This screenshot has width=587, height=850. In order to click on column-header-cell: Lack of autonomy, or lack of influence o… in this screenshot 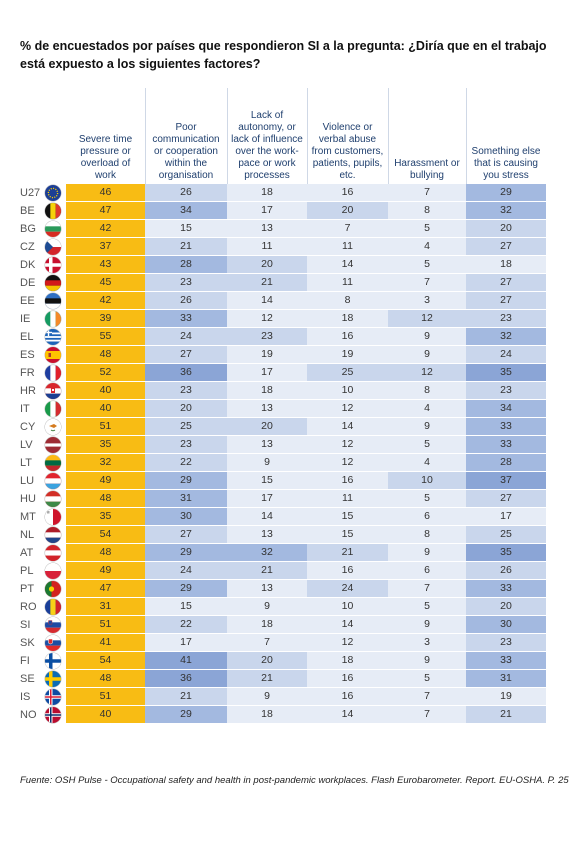, I will do `click(267, 136)`.